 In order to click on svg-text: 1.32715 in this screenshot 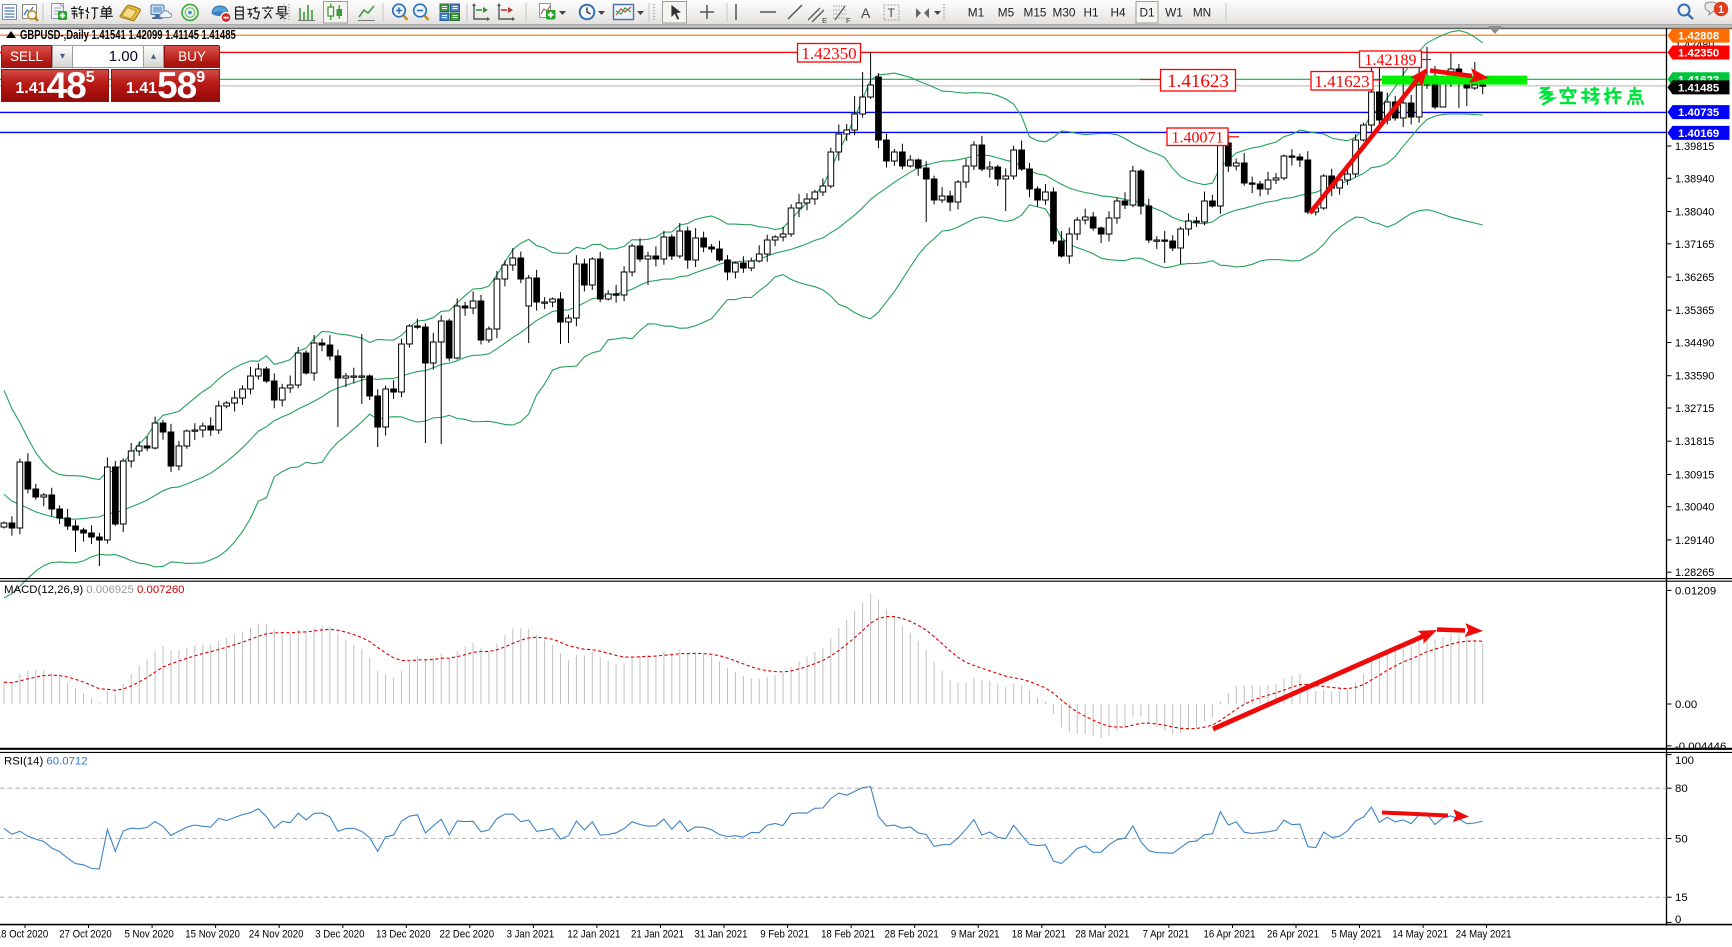, I will do `click(1694, 409)`.